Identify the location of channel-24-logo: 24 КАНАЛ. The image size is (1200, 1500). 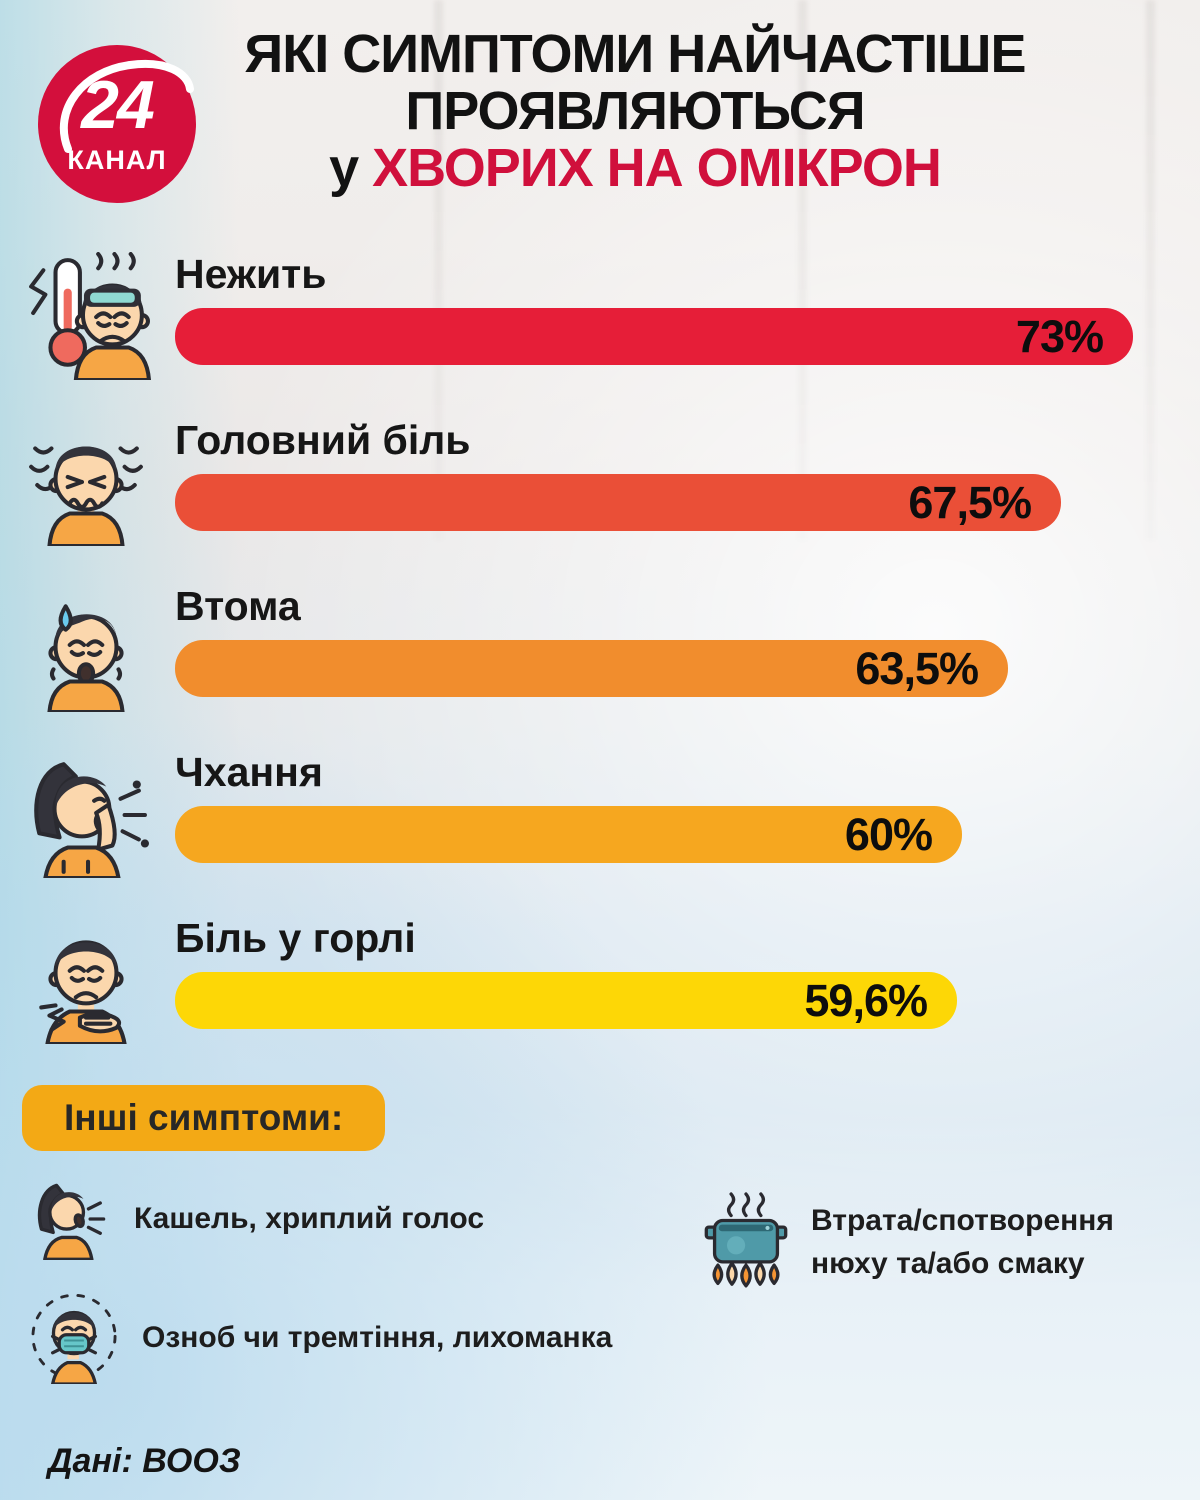
(117, 124).